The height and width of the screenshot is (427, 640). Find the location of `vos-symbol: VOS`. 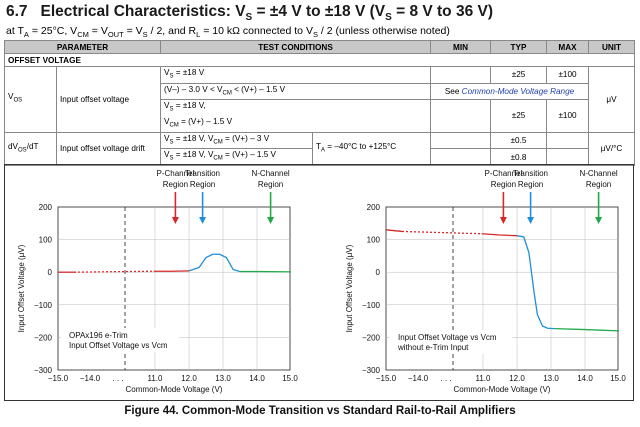

vos-symbol: VOS is located at coordinates (31, 100).